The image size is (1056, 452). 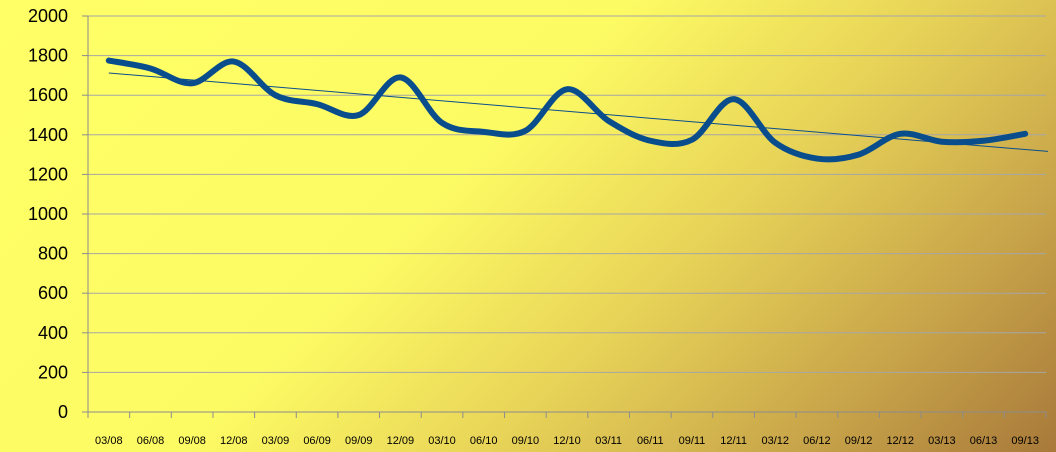 What do you see at coordinates (817, 441) in the screenshot?
I see `x-tick-label: 06/12` at bounding box center [817, 441].